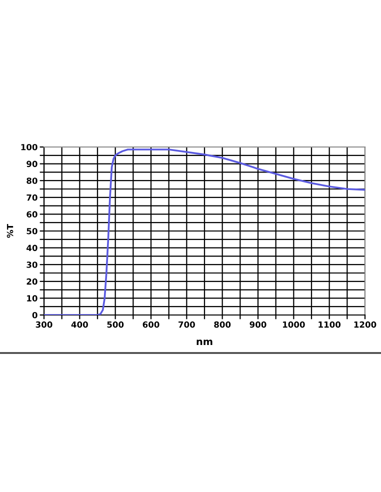 The height and width of the screenshot is (492, 381). Describe the element at coordinates (222, 324) in the screenshot. I see `x-tick-label: 800` at that location.